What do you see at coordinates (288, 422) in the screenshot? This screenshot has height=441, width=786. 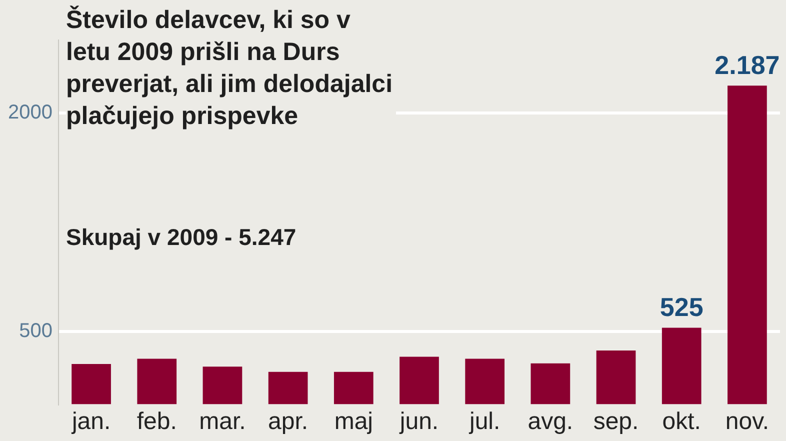 I see `x-tick-label: apr.` at bounding box center [288, 422].